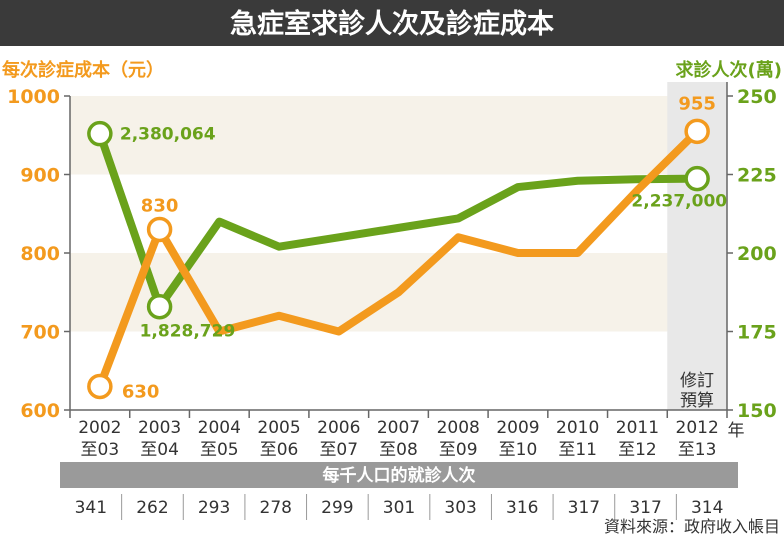 This screenshot has width=784, height=540. I want to click on x-tick-label-period: 至12, so click(637, 450).